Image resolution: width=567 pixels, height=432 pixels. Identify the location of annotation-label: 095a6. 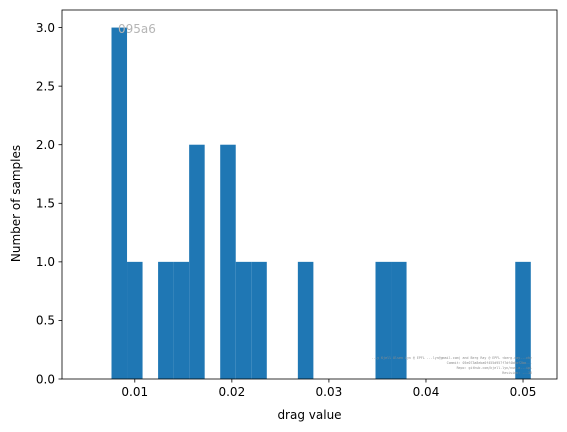
(137, 29).